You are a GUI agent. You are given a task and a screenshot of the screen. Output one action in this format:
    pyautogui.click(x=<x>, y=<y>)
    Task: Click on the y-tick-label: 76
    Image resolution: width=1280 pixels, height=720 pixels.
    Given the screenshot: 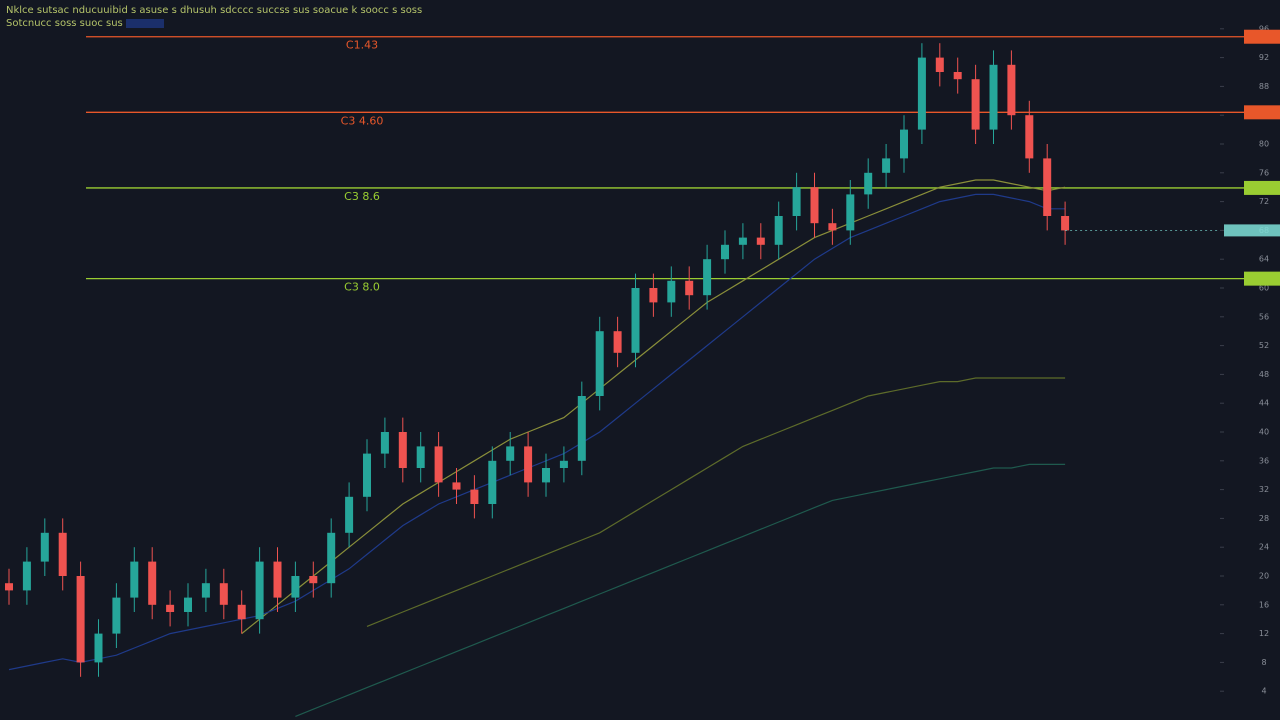 What is the action you would take?
    pyautogui.click(x=1264, y=172)
    